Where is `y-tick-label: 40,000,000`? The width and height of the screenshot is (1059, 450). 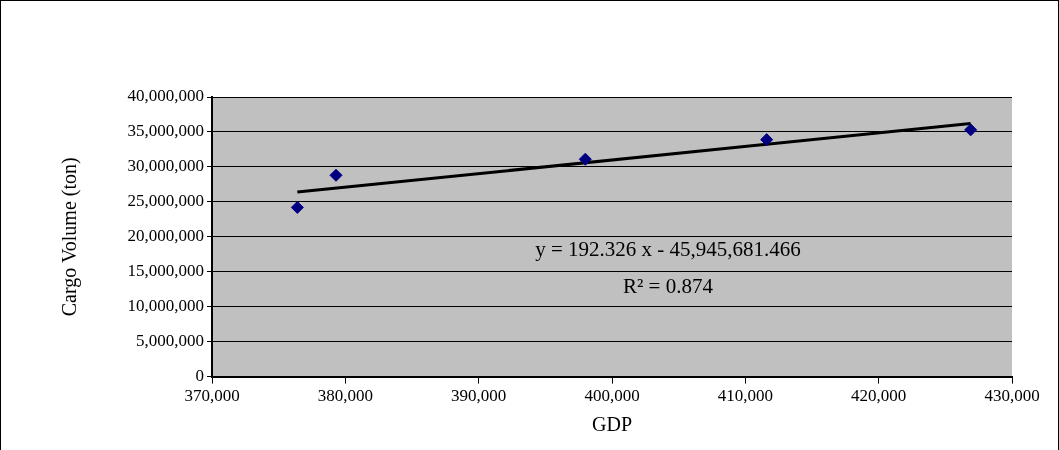
y-tick-label: 40,000,000 is located at coordinates (165, 96).